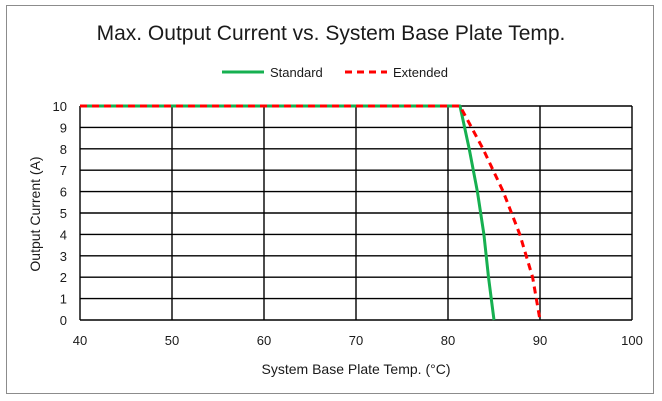  What do you see at coordinates (264, 340) in the screenshot?
I see `x-tick-label: 60` at bounding box center [264, 340].